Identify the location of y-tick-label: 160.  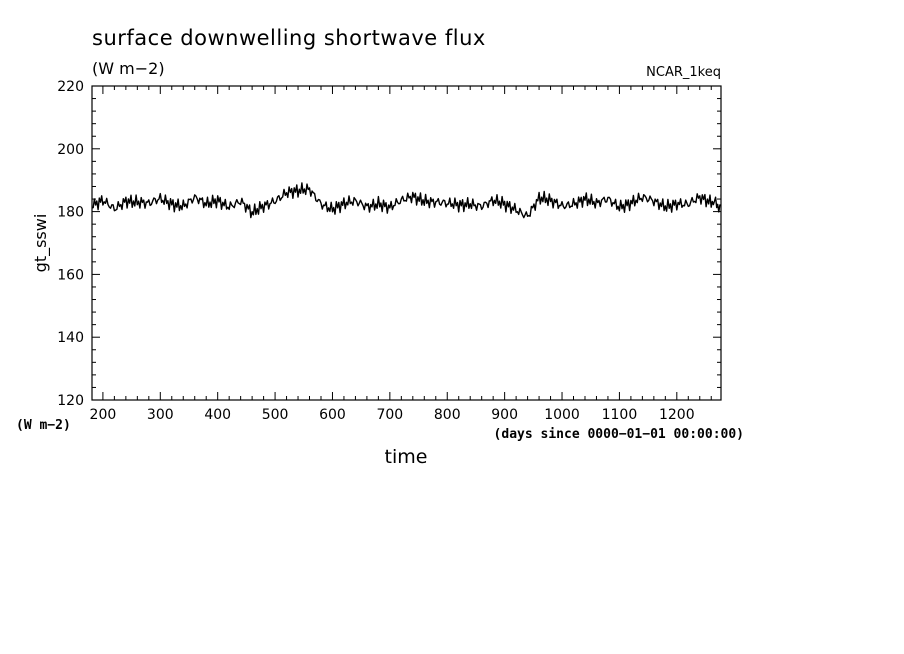
(70, 275).